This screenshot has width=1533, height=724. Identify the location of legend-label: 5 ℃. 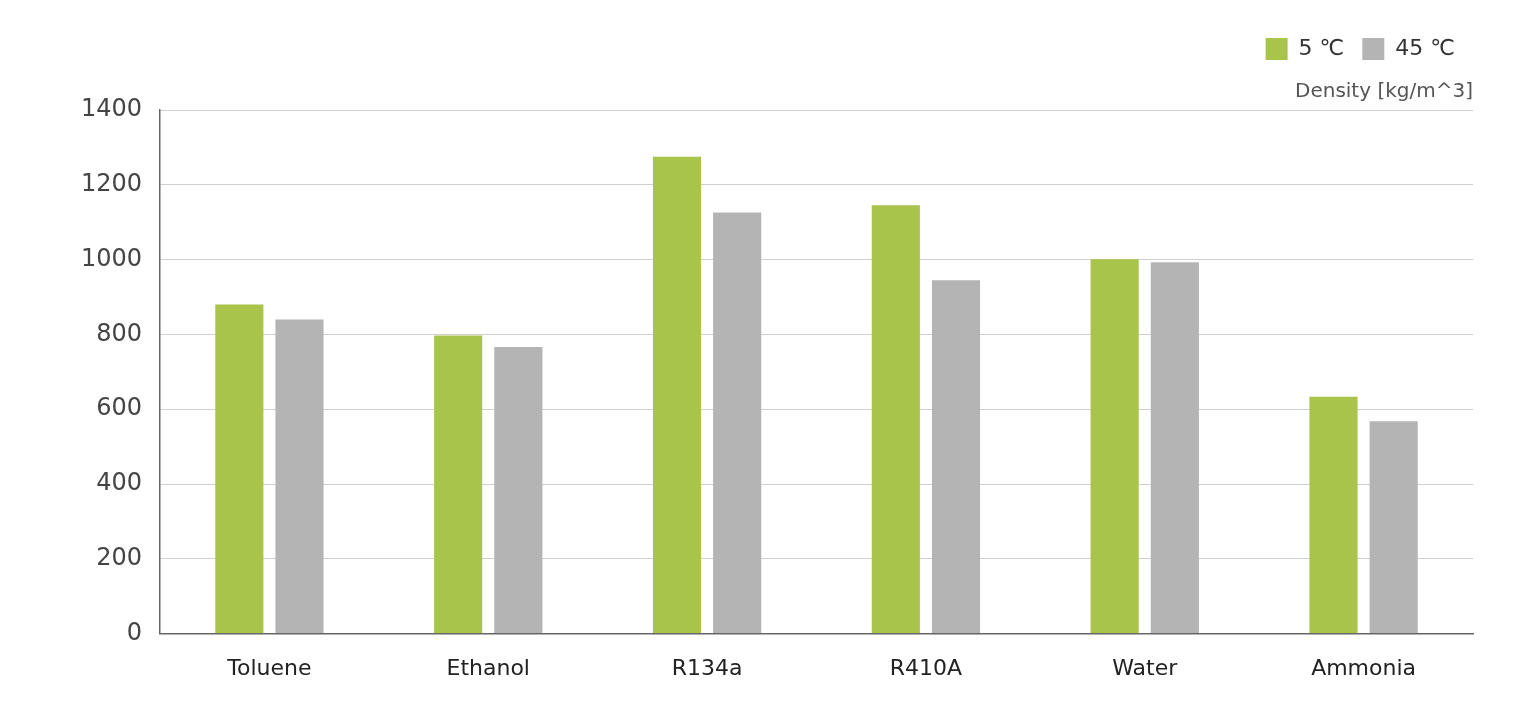
(1321, 47).